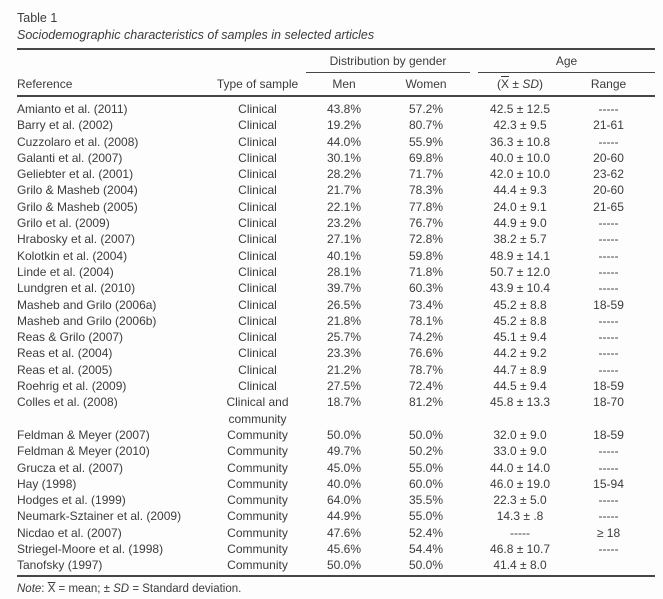  What do you see at coordinates (344, 109) in the screenshot?
I see `men-percent-cell: 43.8%` at bounding box center [344, 109].